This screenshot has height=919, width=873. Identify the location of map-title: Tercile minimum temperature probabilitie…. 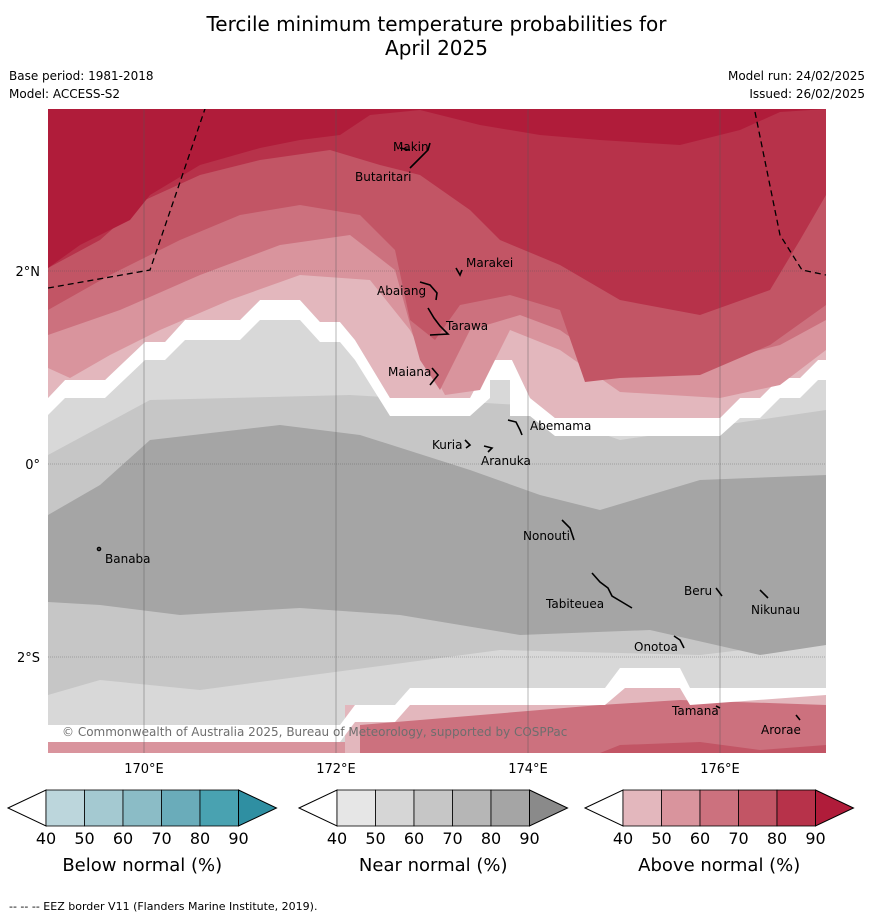
(436, 36).